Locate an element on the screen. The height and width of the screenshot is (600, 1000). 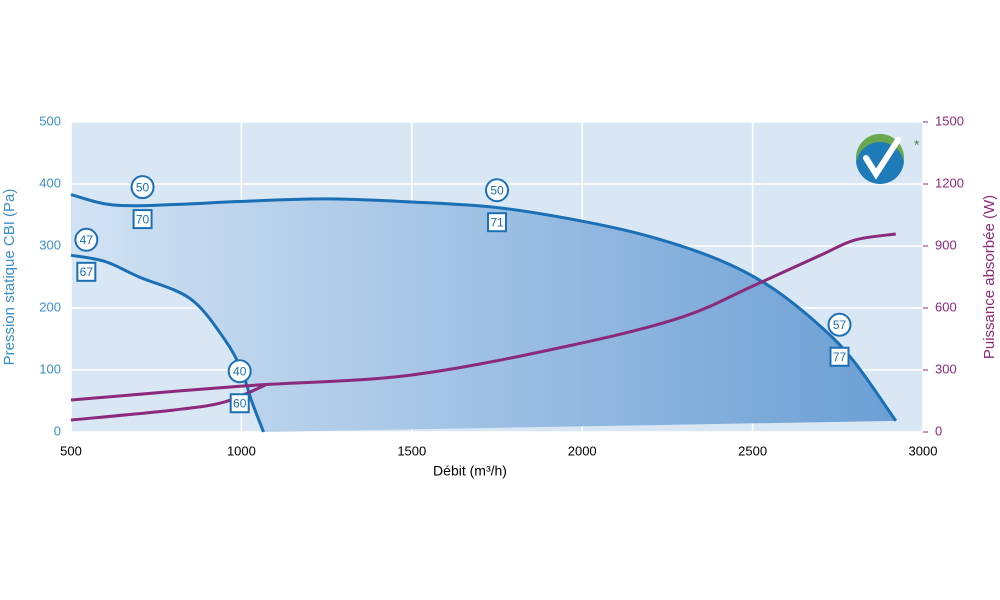
annotation-circle-label: 57 is located at coordinates (840, 325).